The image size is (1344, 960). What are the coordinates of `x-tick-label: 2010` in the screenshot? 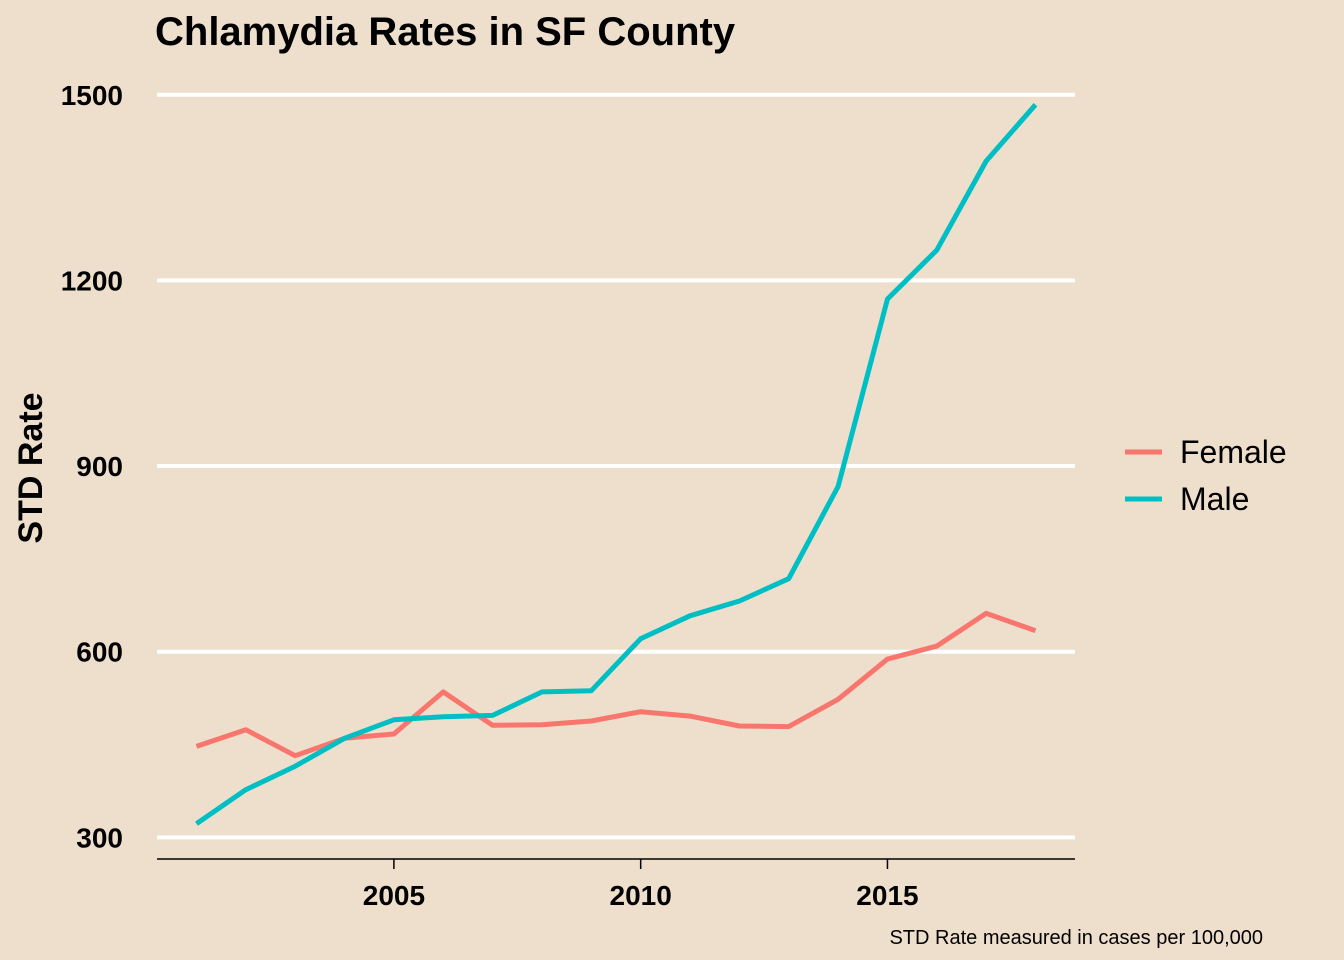 It's located at (641, 895).